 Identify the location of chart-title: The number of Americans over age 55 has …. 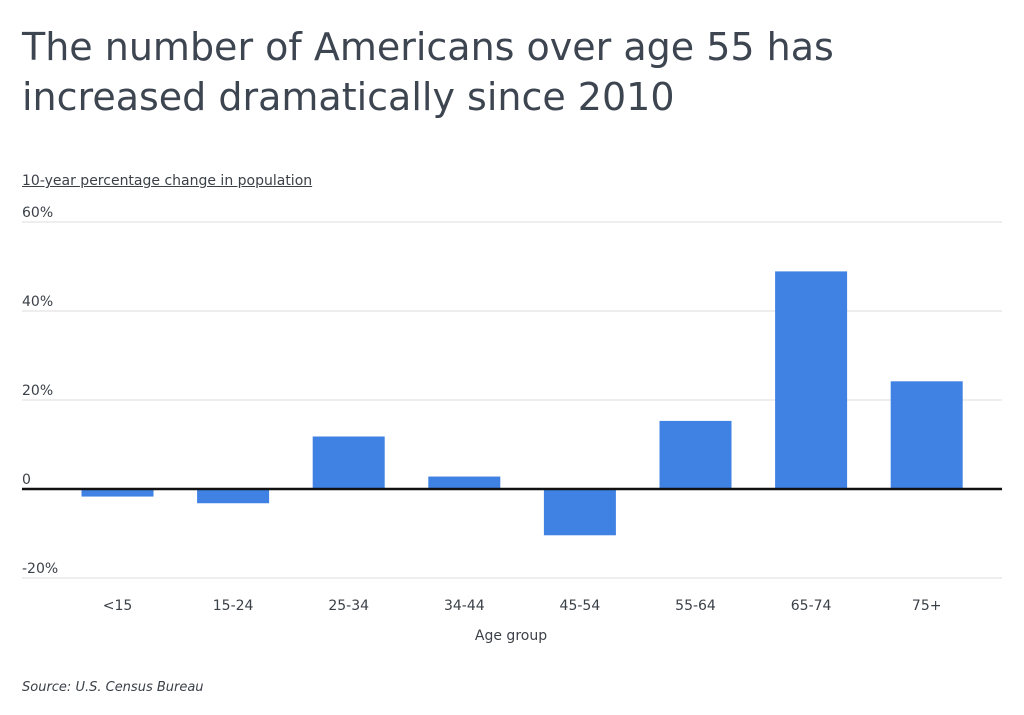
(428, 72).